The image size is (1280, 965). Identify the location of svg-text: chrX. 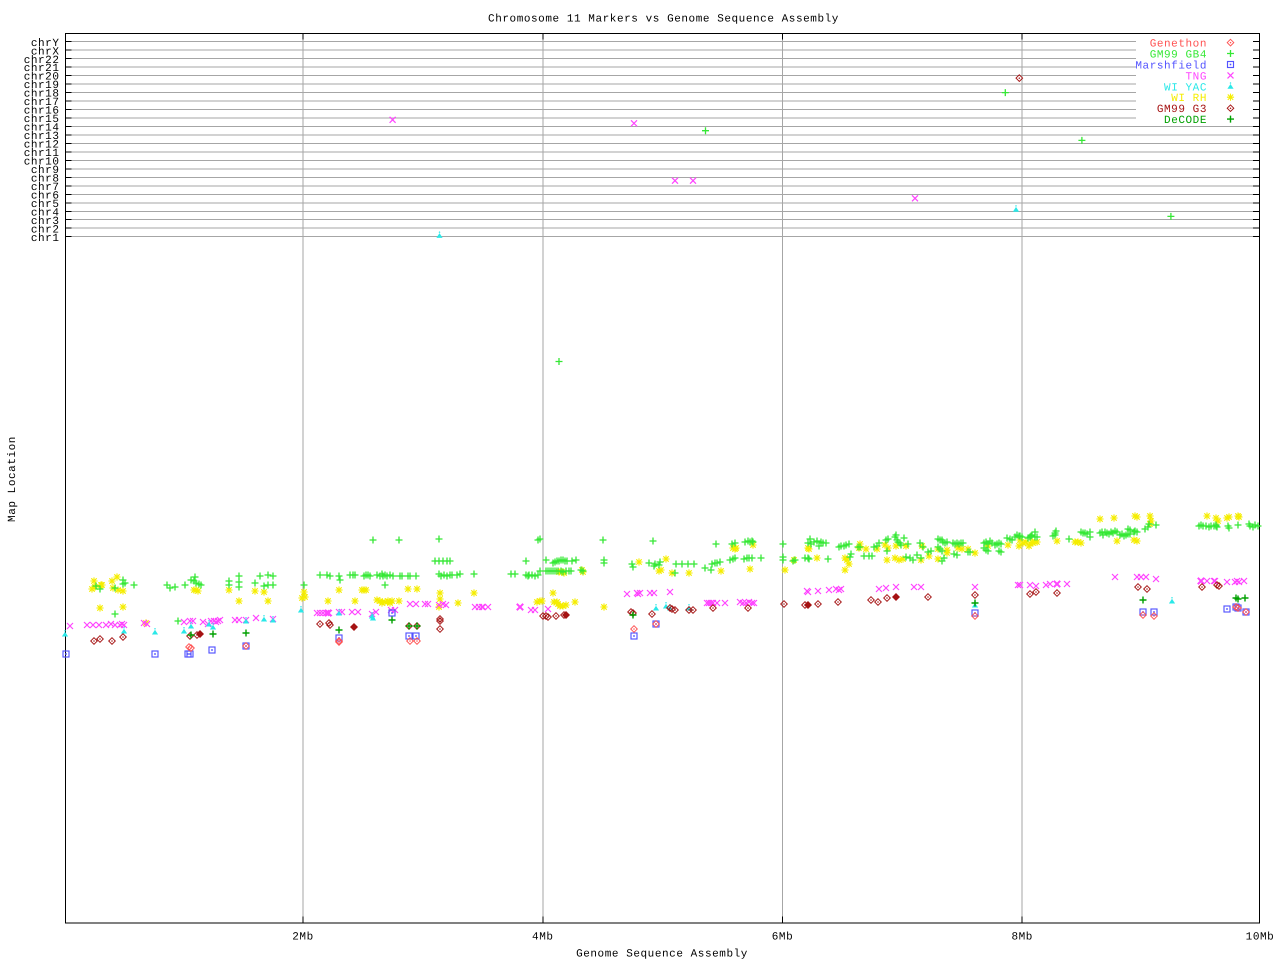
(45, 52).